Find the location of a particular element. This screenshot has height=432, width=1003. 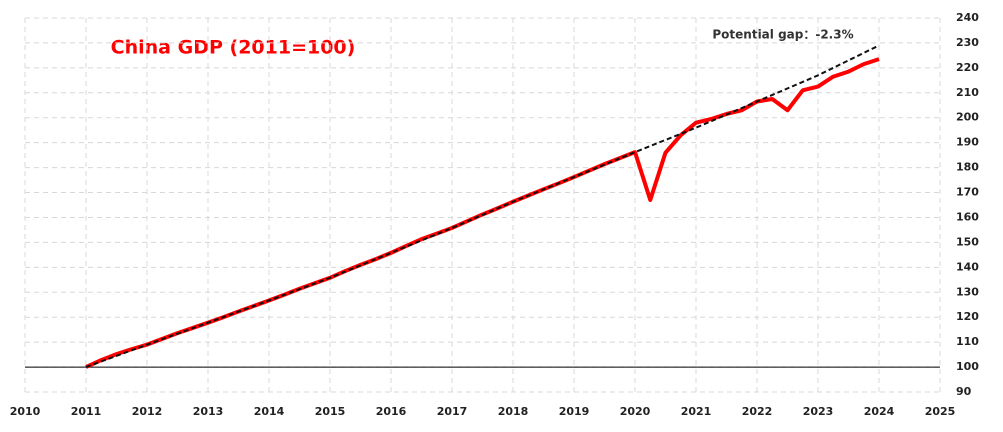

x-tick-label: 2015 is located at coordinates (330, 411).